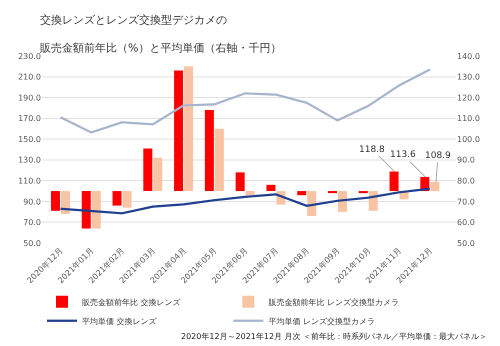  Describe the element at coordinates (333, 302) in the screenshot. I see `legend-label: 販売金額前年比 レンズ交換型カメラ` at that location.